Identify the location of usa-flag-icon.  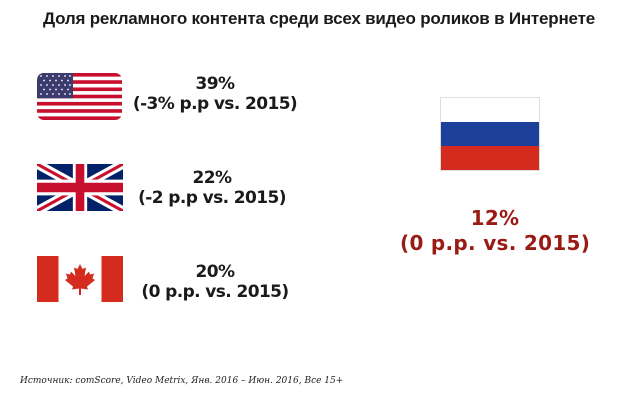
(79, 96).